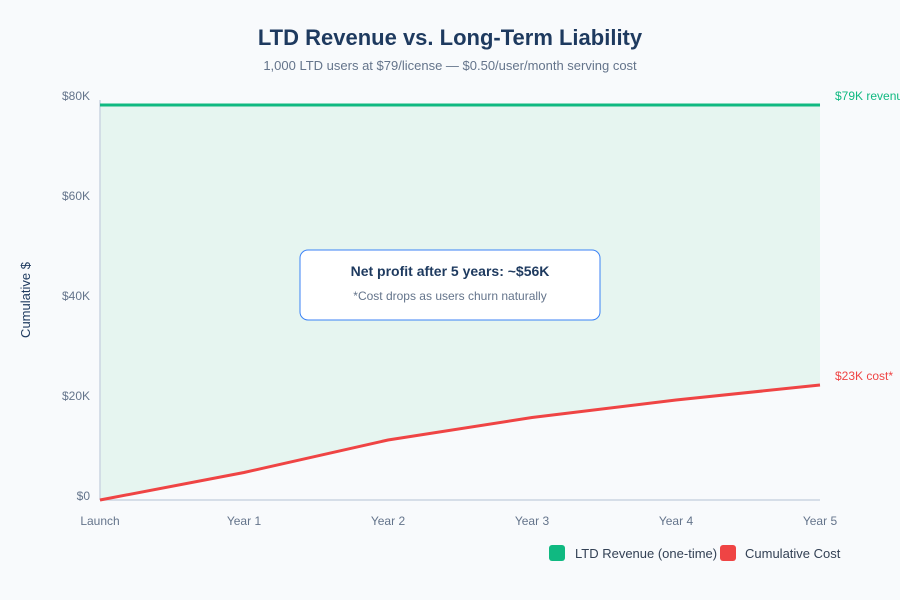 This screenshot has width=900, height=600. Describe the element at coordinates (646, 553) in the screenshot. I see `legend-label-revenue: LTD Revenue (one-time)` at that location.